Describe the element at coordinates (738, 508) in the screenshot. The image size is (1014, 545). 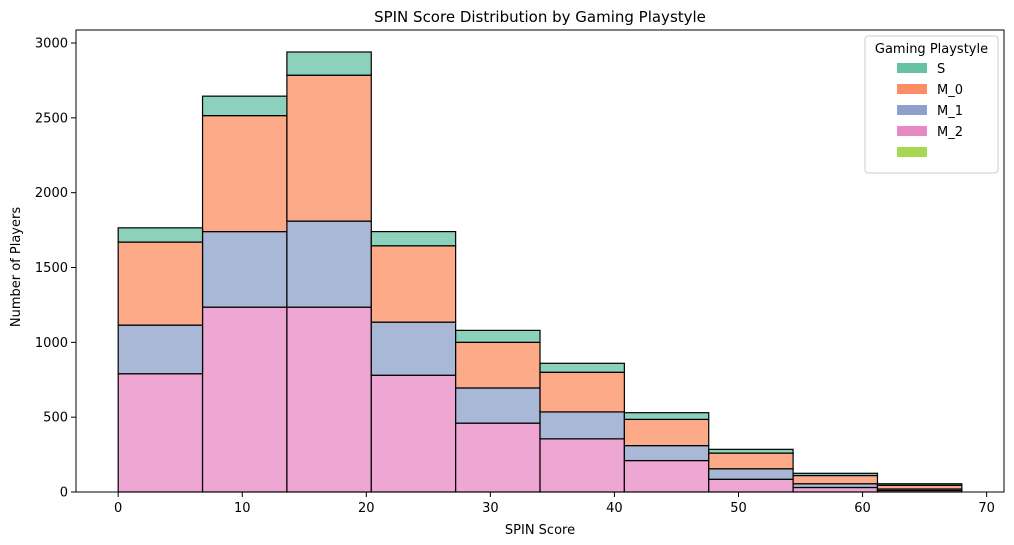
I see `x-tick-label: 50` at that location.